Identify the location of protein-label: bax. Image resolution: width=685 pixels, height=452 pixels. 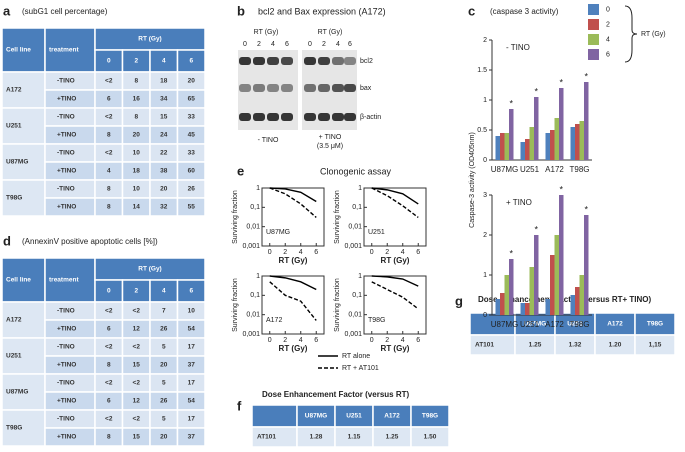
(366, 88).